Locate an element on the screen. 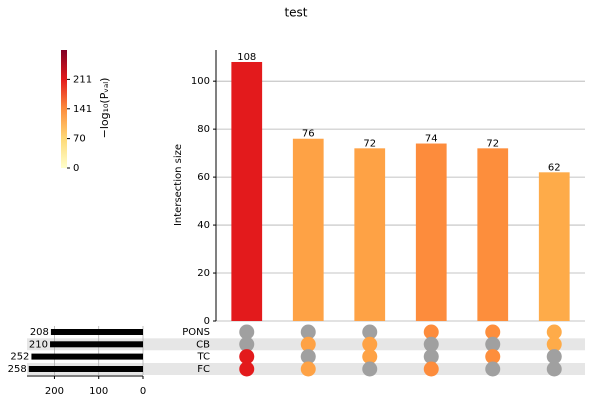 This screenshot has width=592, height=404. y-tick-label: 0 is located at coordinates (207, 321).